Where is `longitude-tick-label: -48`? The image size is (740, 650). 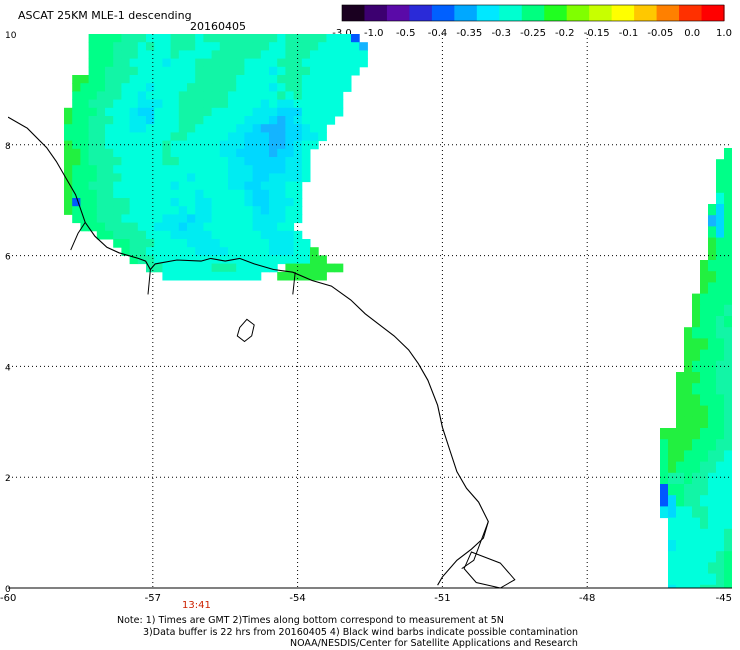 longitude-tick-label: -48 is located at coordinates (587, 598).